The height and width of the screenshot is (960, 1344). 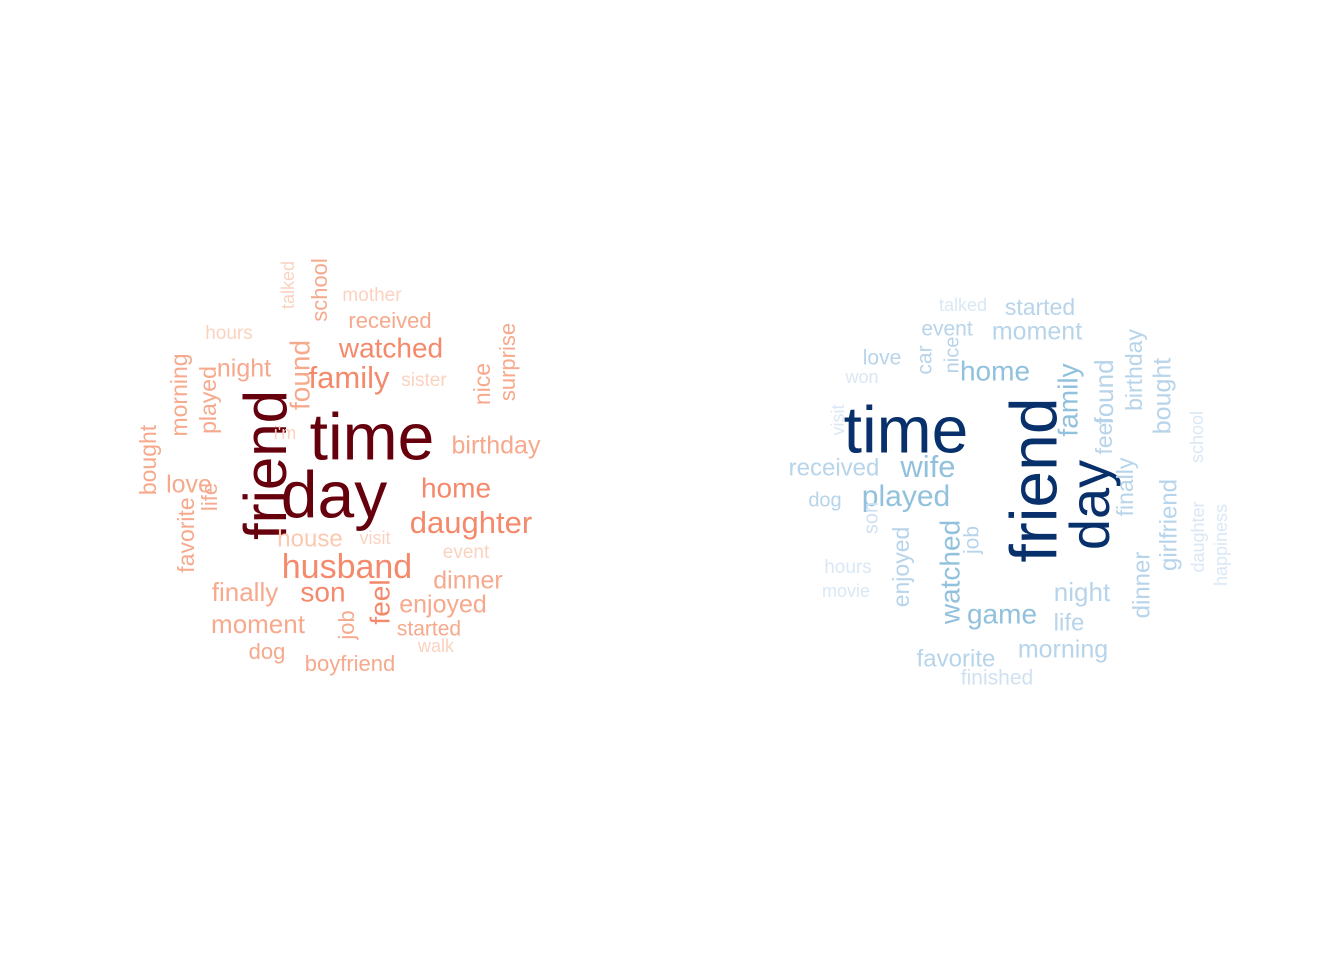 What do you see at coordinates (372, 295) in the screenshot?
I see `word-mother: mother` at bounding box center [372, 295].